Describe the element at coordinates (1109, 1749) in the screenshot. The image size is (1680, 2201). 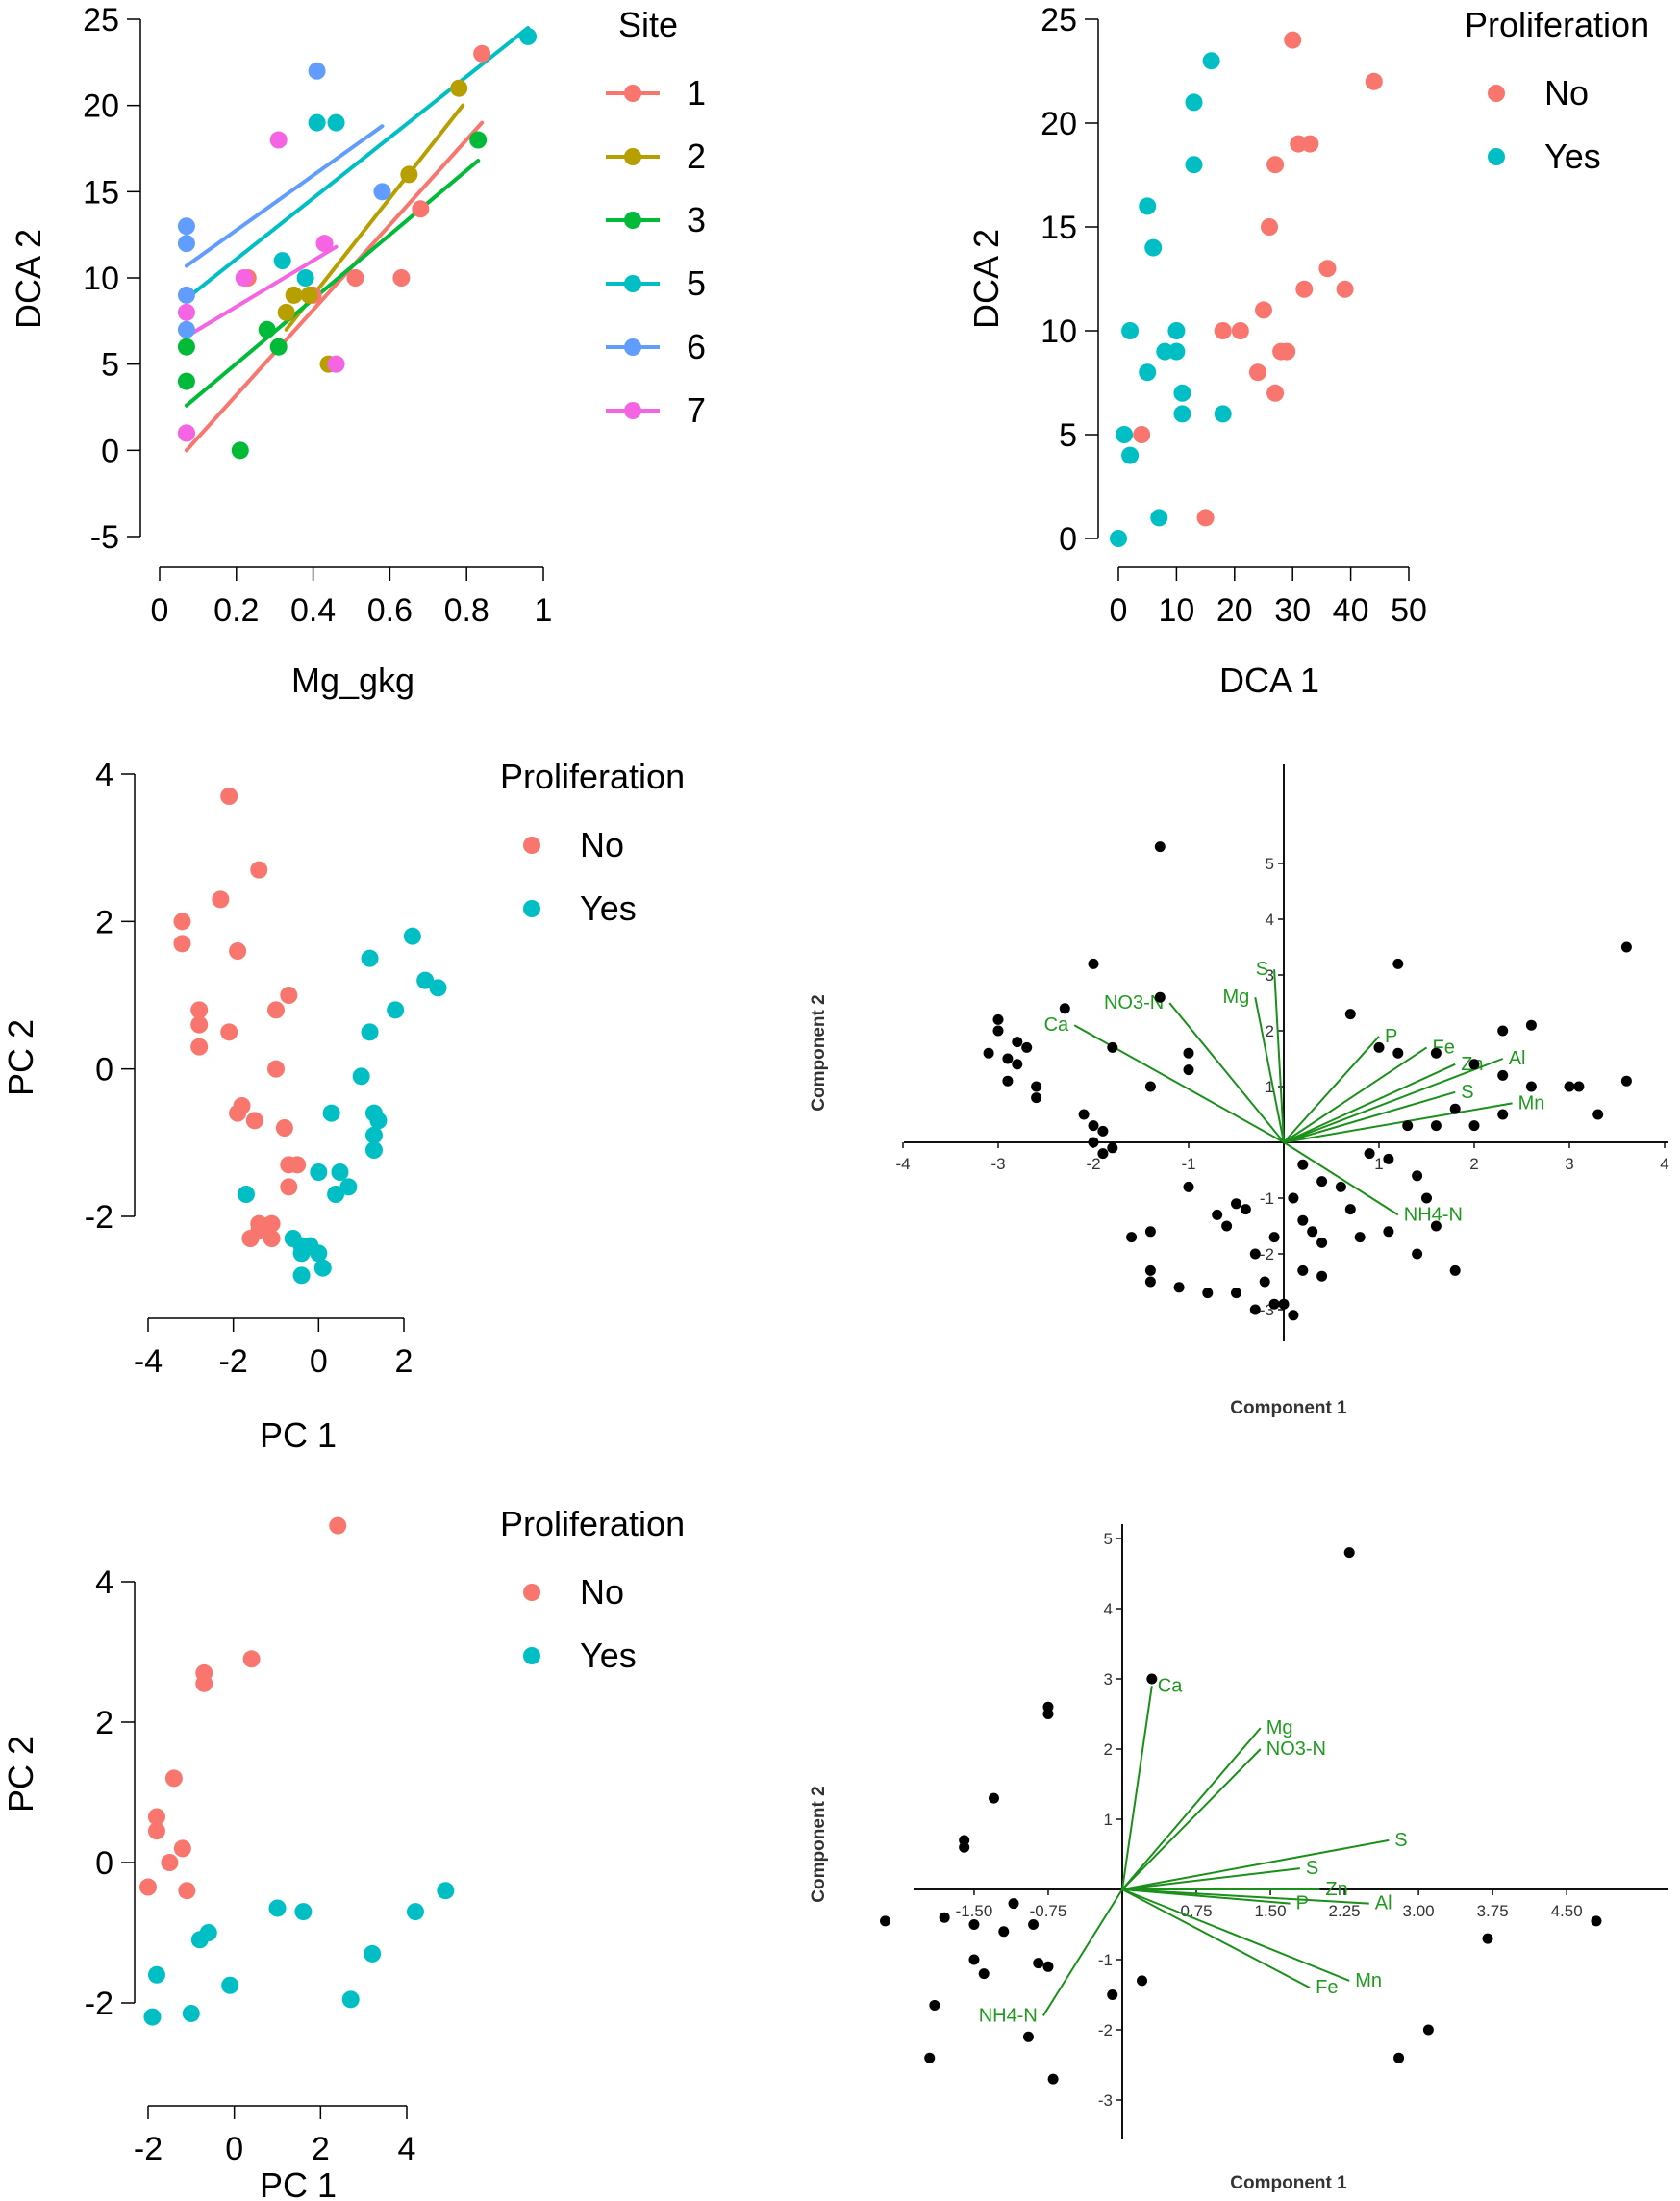
I see `bi2-y-tick-label: 2` at that location.